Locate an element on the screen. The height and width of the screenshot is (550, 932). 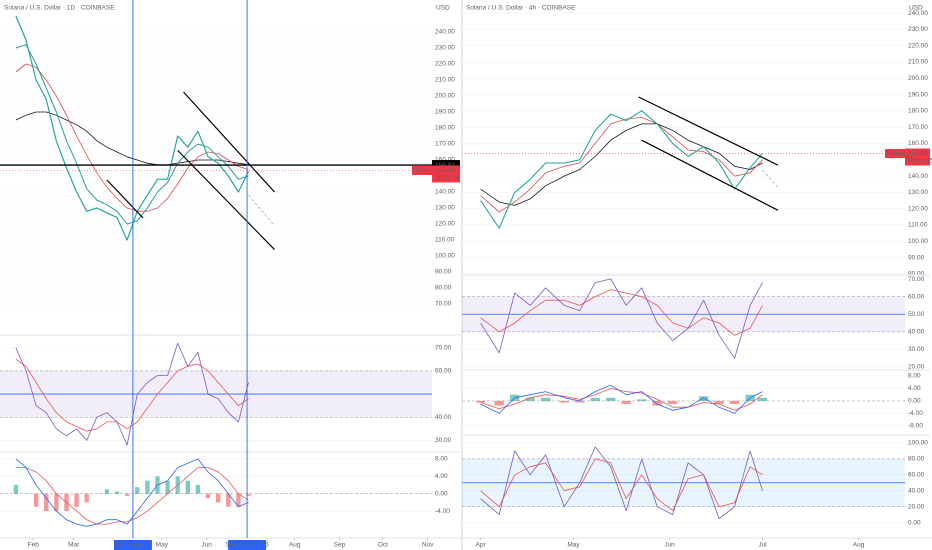
y-tick-label: 90.00 is located at coordinates (443, 272).